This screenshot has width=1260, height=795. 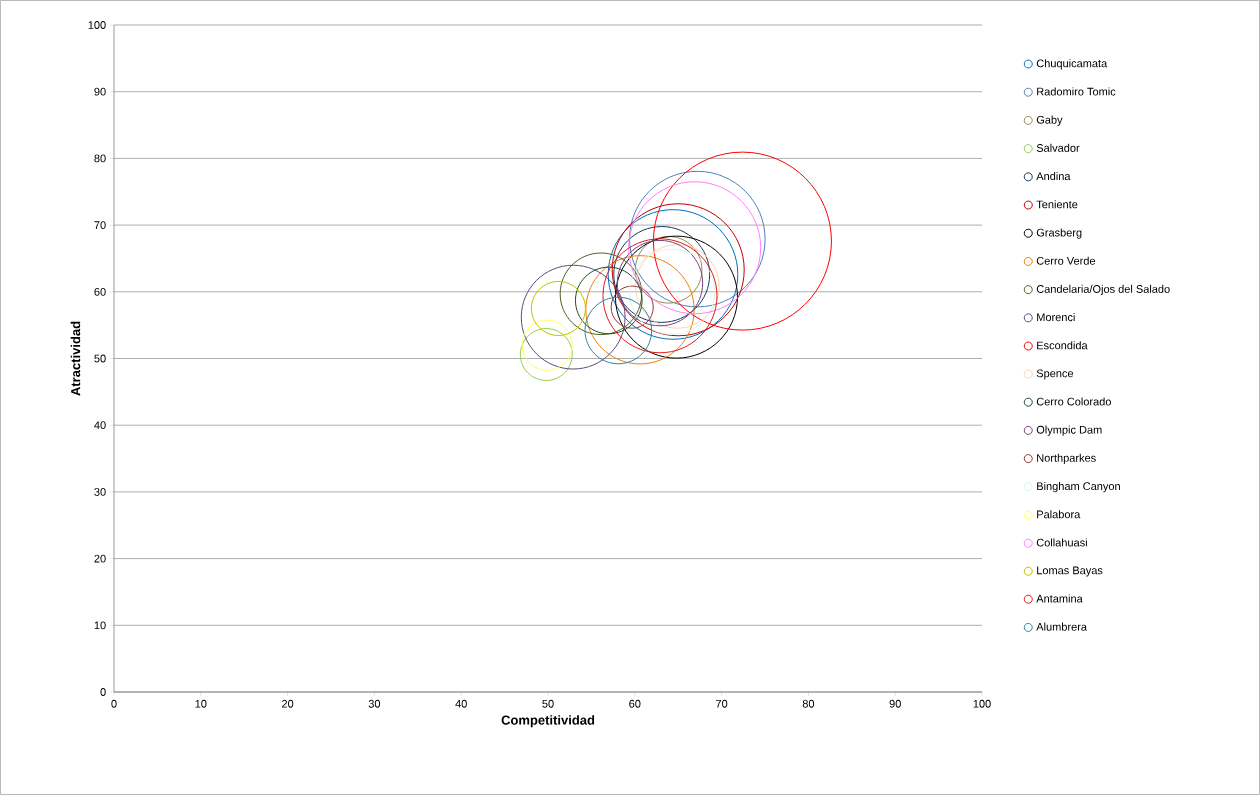 I want to click on legend-label: Candelaria/Ojos del Salado, so click(x=1103, y=290).